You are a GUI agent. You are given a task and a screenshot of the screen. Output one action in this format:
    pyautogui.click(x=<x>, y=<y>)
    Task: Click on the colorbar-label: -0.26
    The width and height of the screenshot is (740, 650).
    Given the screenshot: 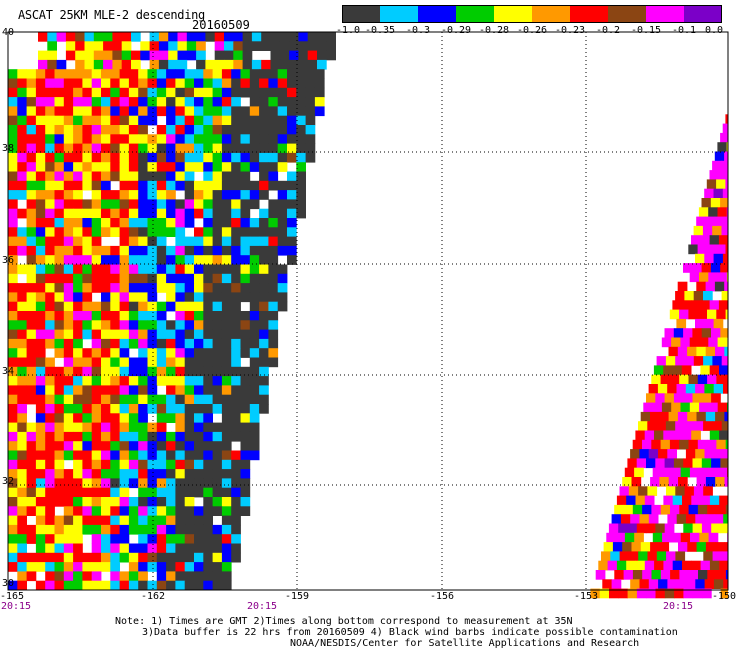 What is the action you would take?
    pyautogui.click(x=532, y=30)
    